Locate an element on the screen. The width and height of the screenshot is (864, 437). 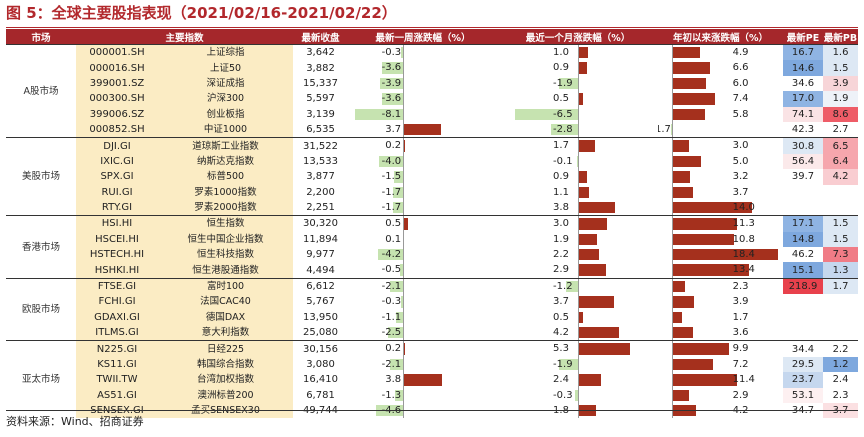
pe-value: 56.4 is located at coordinates (803, 161).